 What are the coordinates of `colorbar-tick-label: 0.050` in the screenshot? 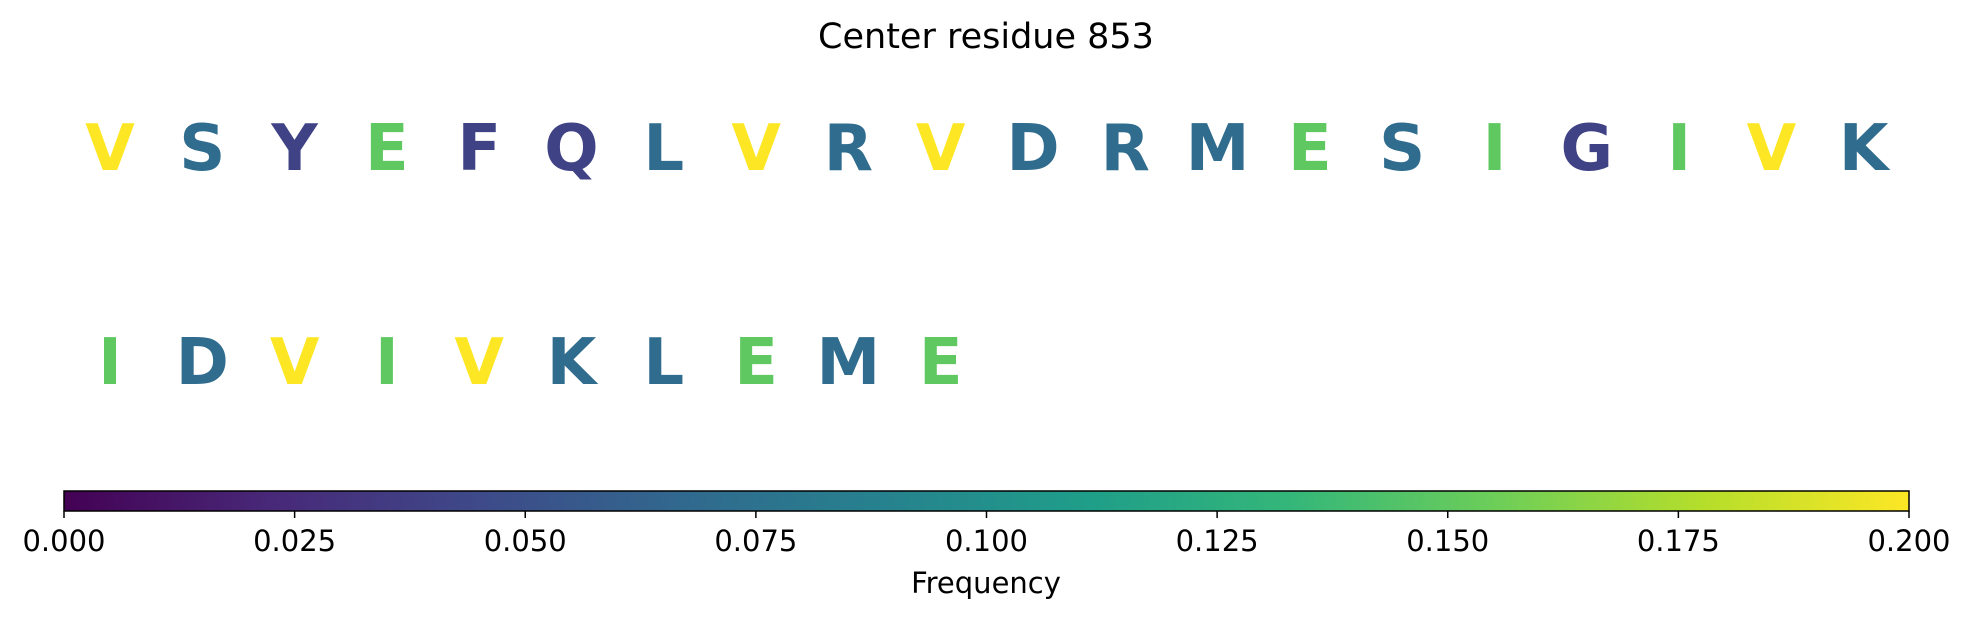 It's located at (525, 541).